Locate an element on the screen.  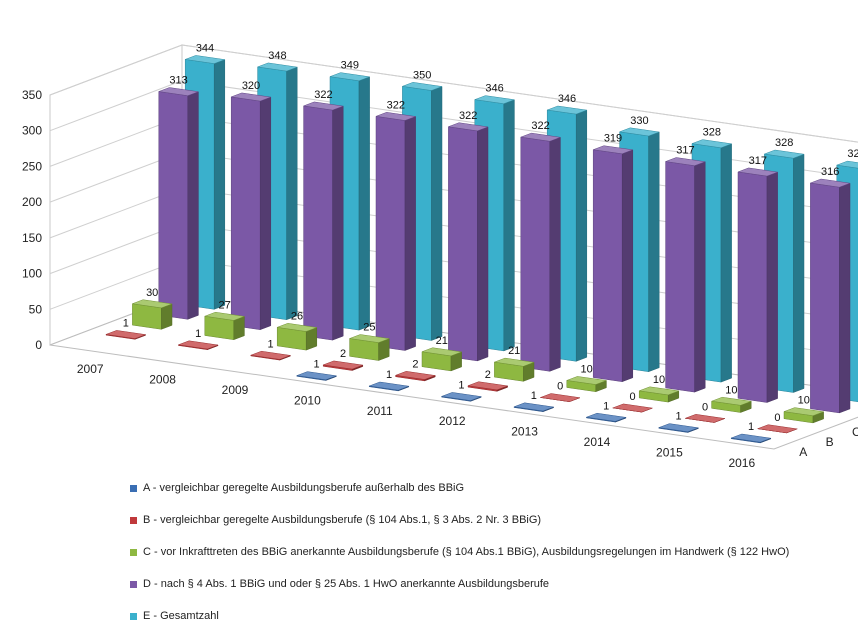
bar-a-2012 is located at coordinates (461, 397).